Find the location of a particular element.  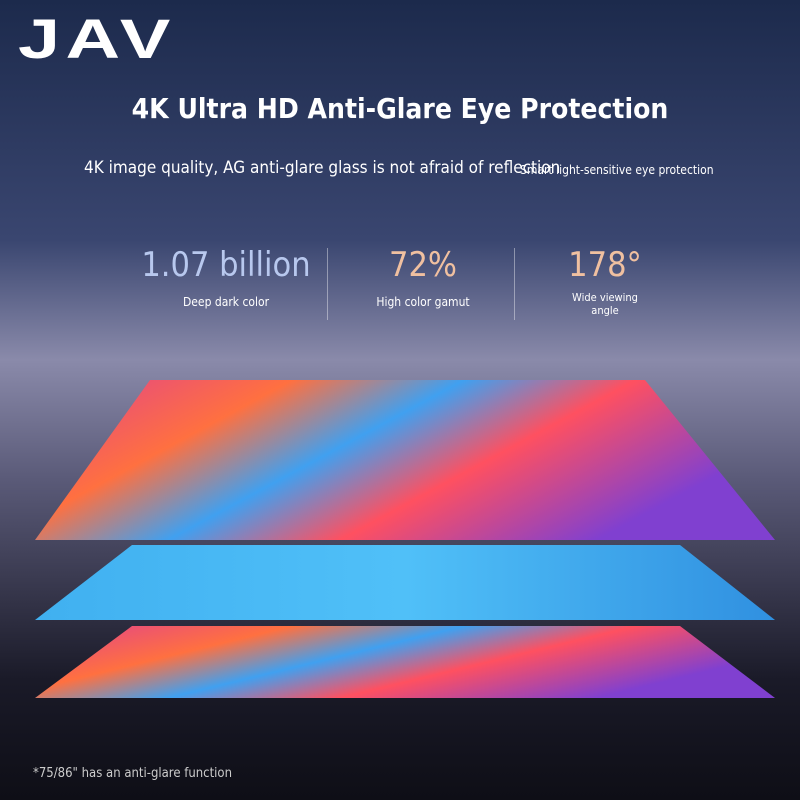

stat-label: Deep dark color is located at coordinates (226, 302).